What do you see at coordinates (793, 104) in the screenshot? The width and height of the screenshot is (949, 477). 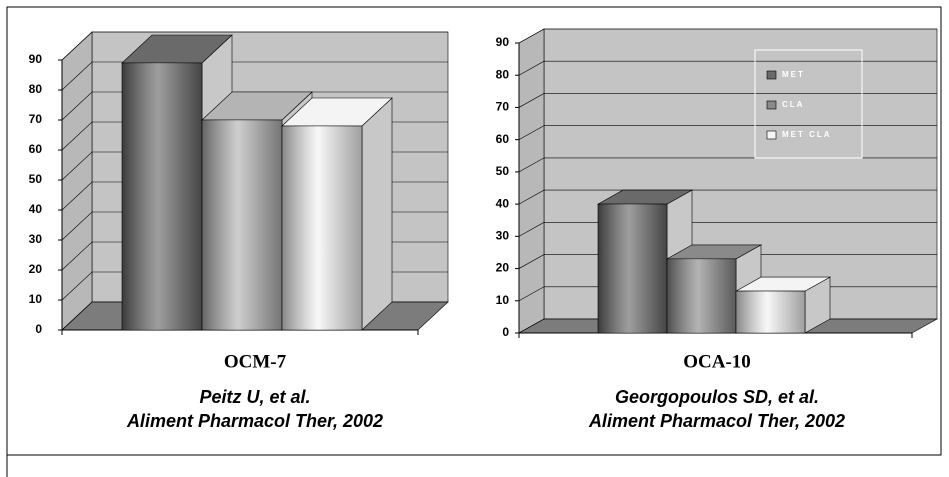 I see `legend-label: CLA` at bounding box center [793, 104].